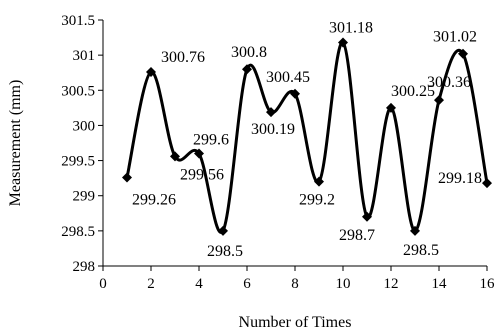 The width and height of the screenshot is (501, 334). Describe the element at coordinates (84, 56) in the screenshot. I see `y-tick-label: 301` at that location.